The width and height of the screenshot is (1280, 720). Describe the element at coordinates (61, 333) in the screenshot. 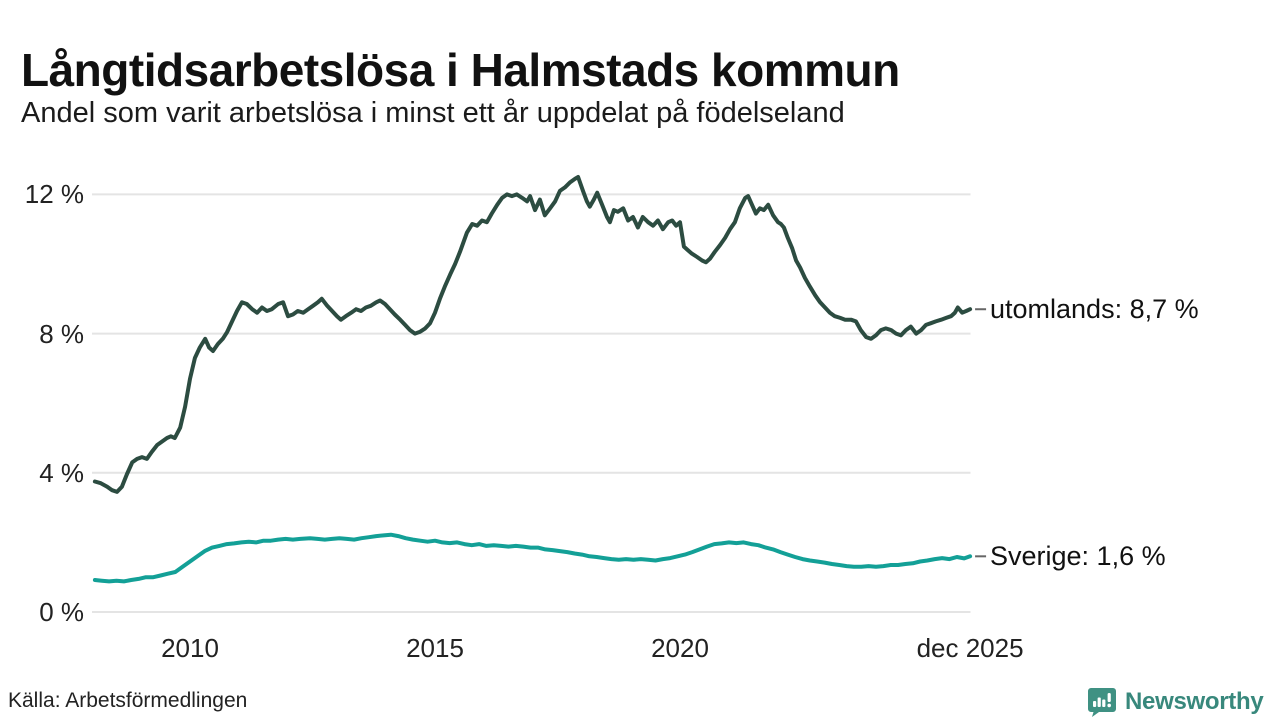

I see `y-tick-8: 8 %` at that location.